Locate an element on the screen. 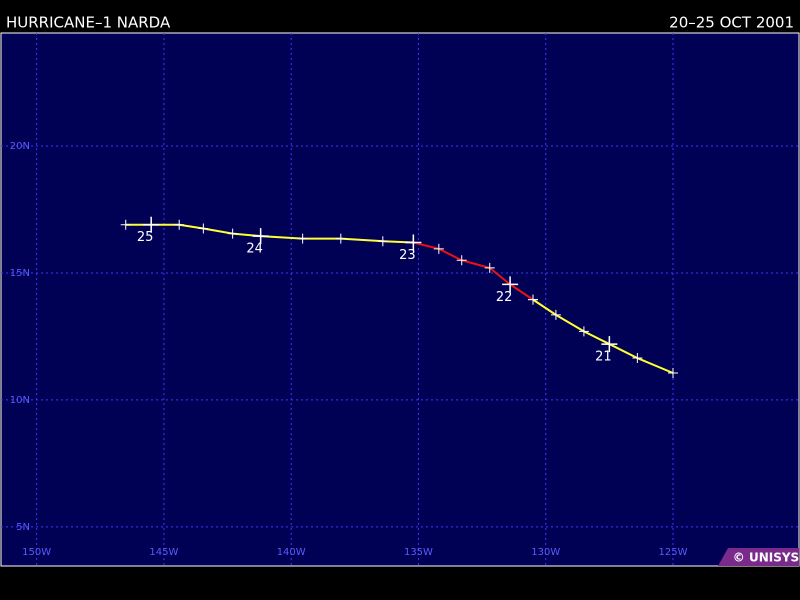  day-label: 21 is located at coordinates (603, 357).